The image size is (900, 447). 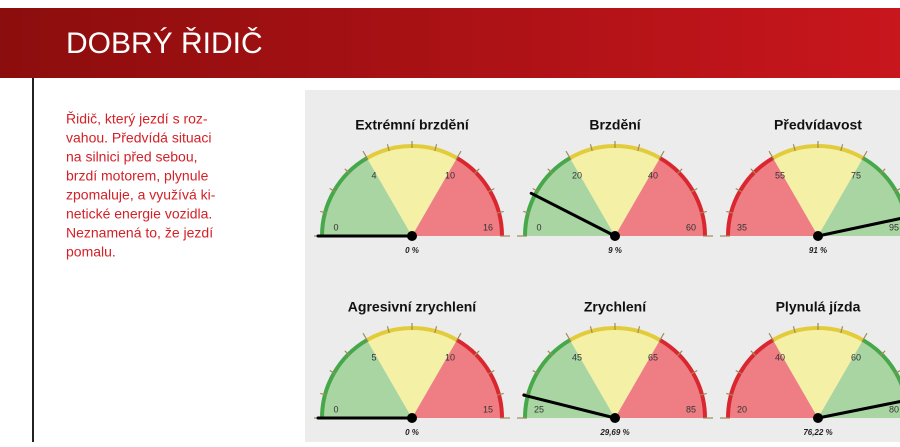 I want to click on gauge-tick-label: 35, so click(x=742, y=227).